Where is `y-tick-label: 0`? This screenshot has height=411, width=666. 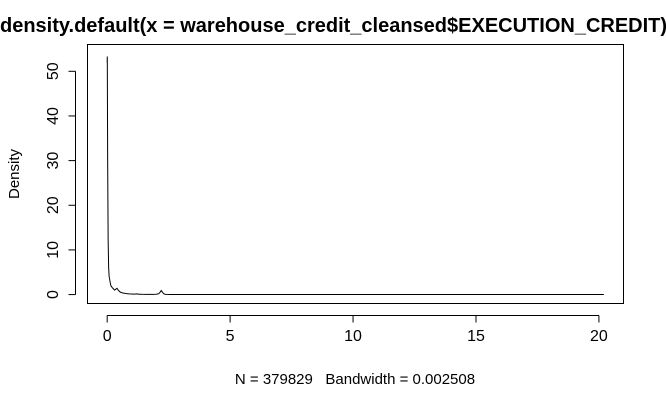 y-tick-label: 0 is located at coordinates (53, 294).